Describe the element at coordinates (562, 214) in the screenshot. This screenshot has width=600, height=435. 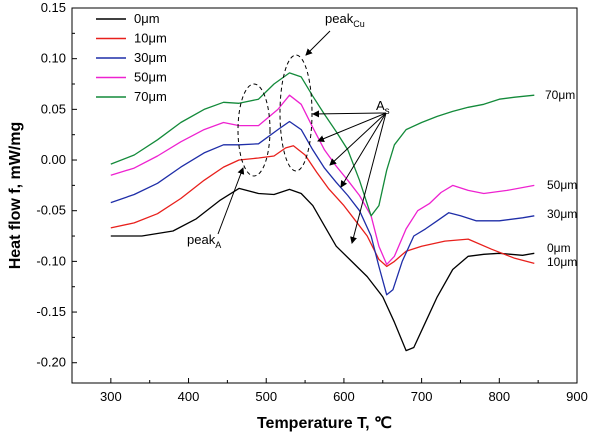
I see `series-end-label: 30μm` at that location.